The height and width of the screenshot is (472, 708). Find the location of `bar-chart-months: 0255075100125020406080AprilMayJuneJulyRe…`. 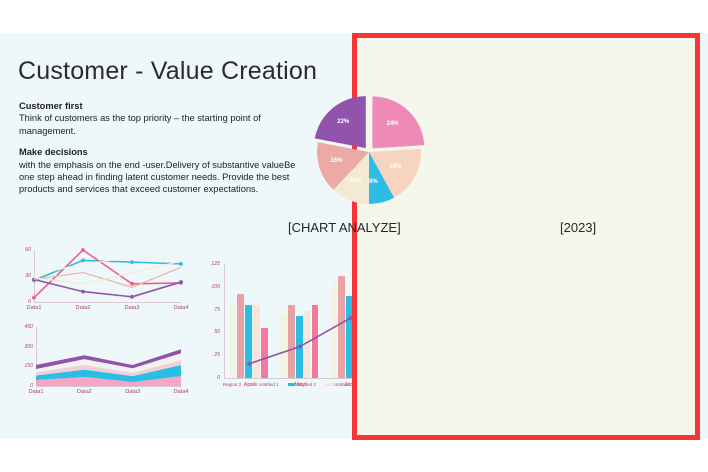

bar-chart-months: 0255075100125020406080AprilMayJuneJulyRe… is located at coordinates (325, 332).